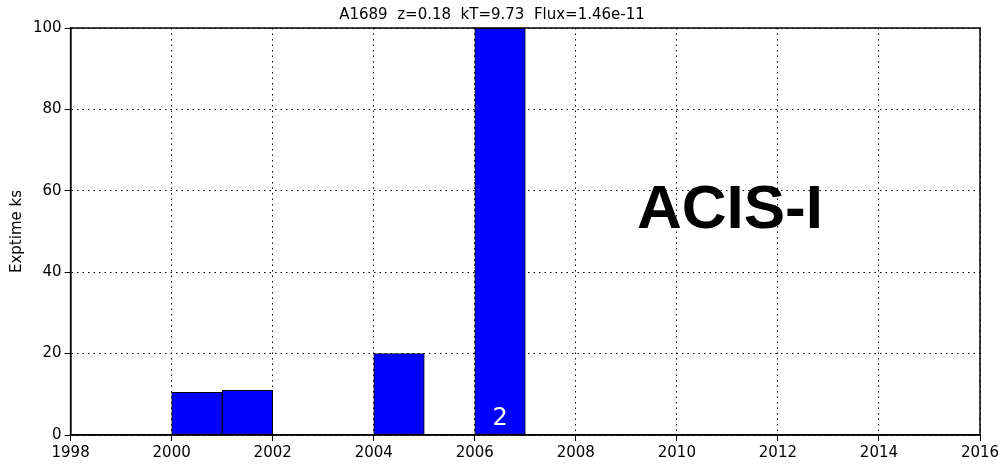  What do you see at coordinates (52, 352) in the screenshot?
I see `y-tick-label: 20` at bounding box center [52, 352].